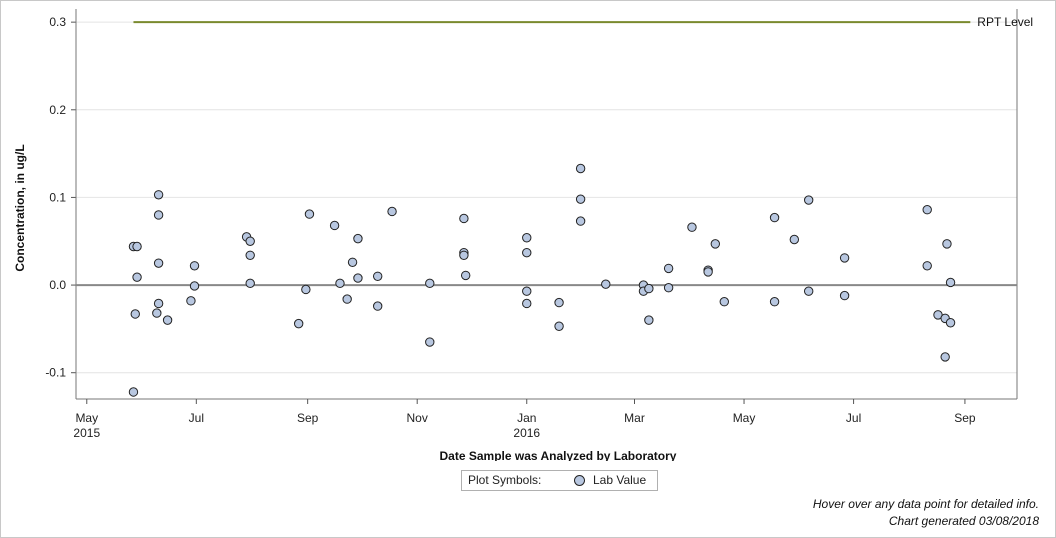  What do you see at coordinates (57, 285) in the screenshot?
I see `y-tick-label: 0.0` at bounding box center [57, 285].